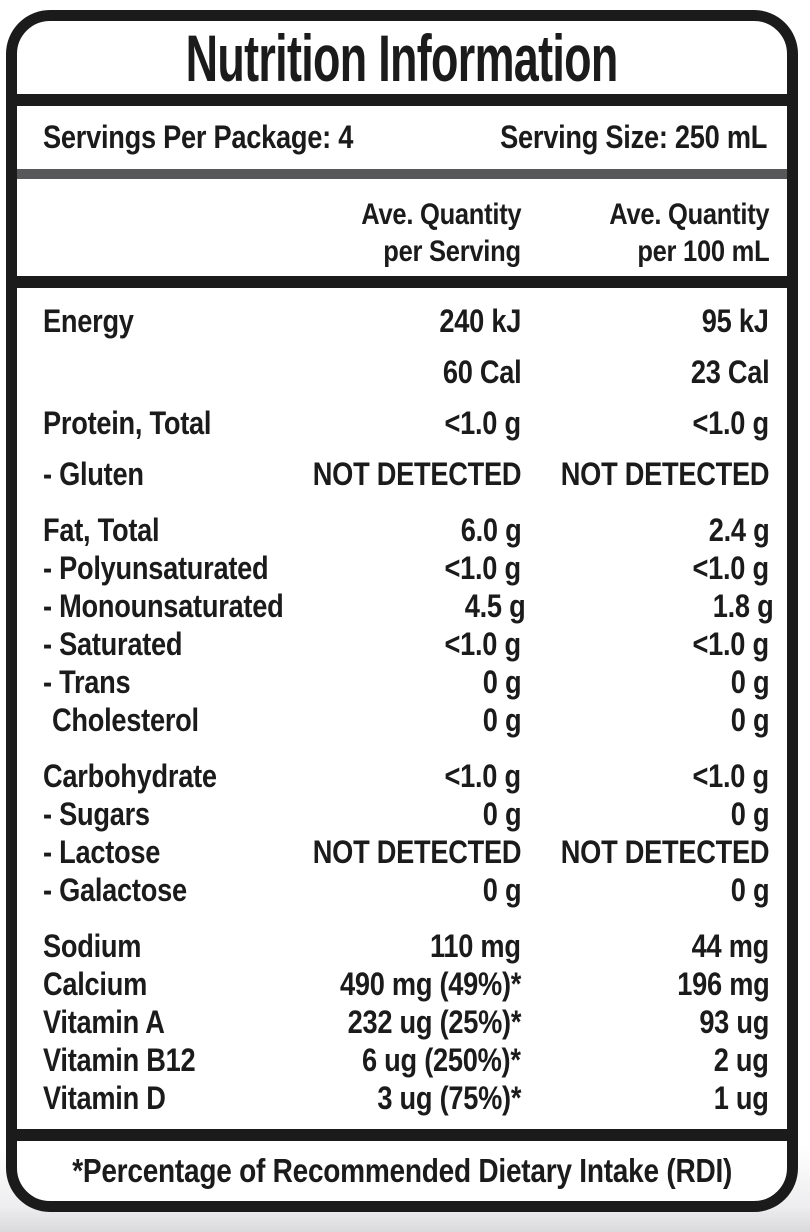  I want to click on panel-title: Nutrition Information, so click(402, 57).